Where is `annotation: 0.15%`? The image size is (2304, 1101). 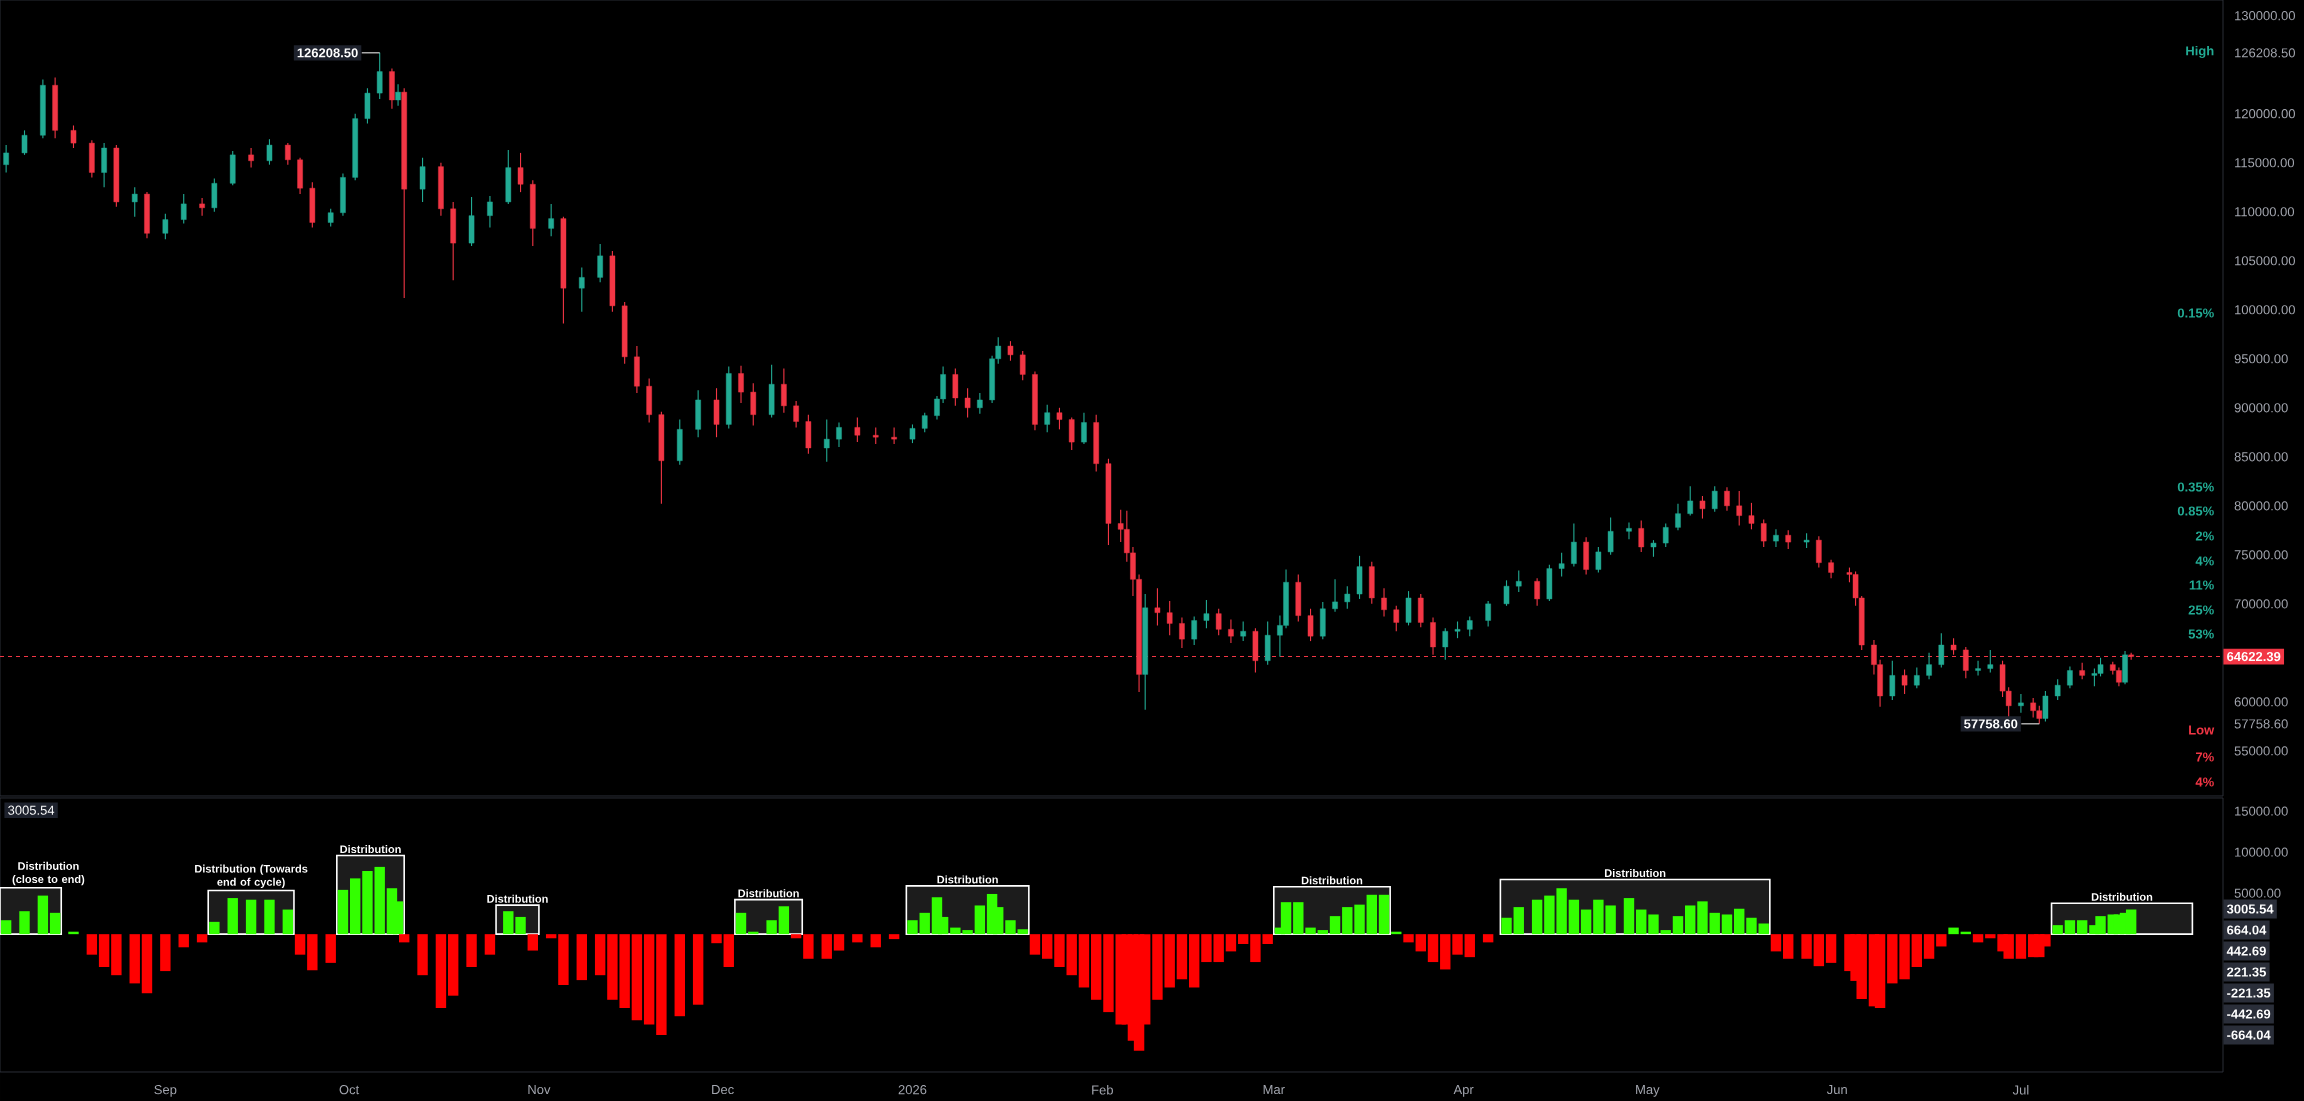
annotation: 0.15% is located at coordinates (2195, 313).